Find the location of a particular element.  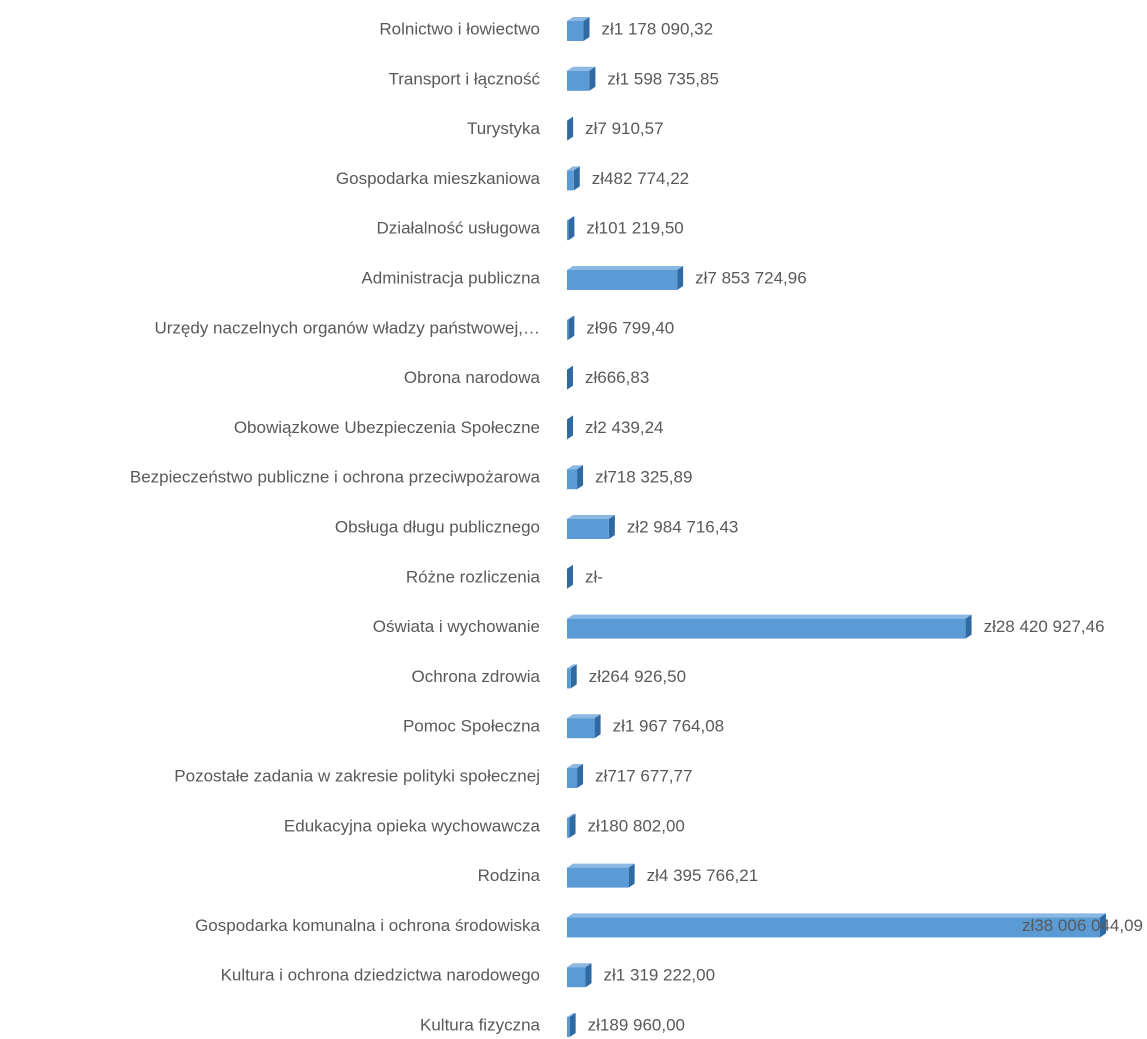

value-label: zł2 439,24 is located at coordinates (624, 427).